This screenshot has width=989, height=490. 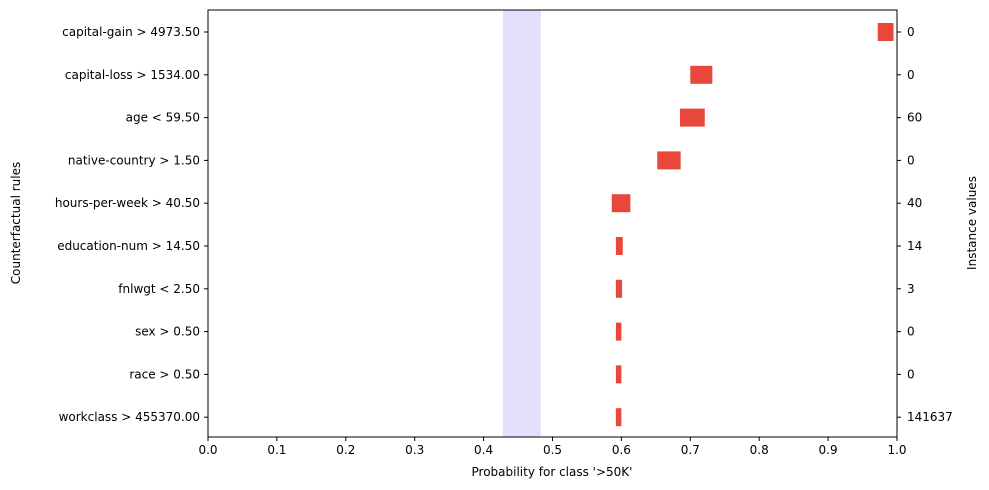 I want to click on rule-label: fnlwgt < 2.50, so click(x=159, y=289).